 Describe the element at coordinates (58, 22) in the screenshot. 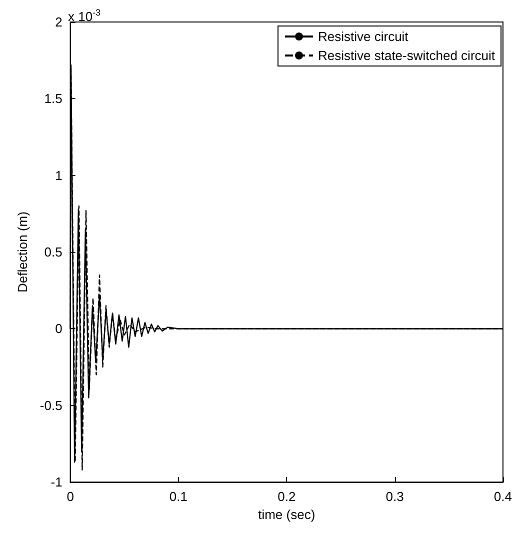

I see `y-tick-label: 2` at that location.